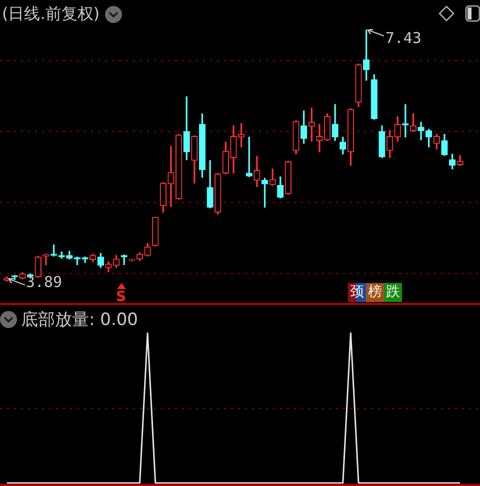 The width and height of the screenshot is (480, 486). I want to click on annotation: 3.89, so click(44, 282).